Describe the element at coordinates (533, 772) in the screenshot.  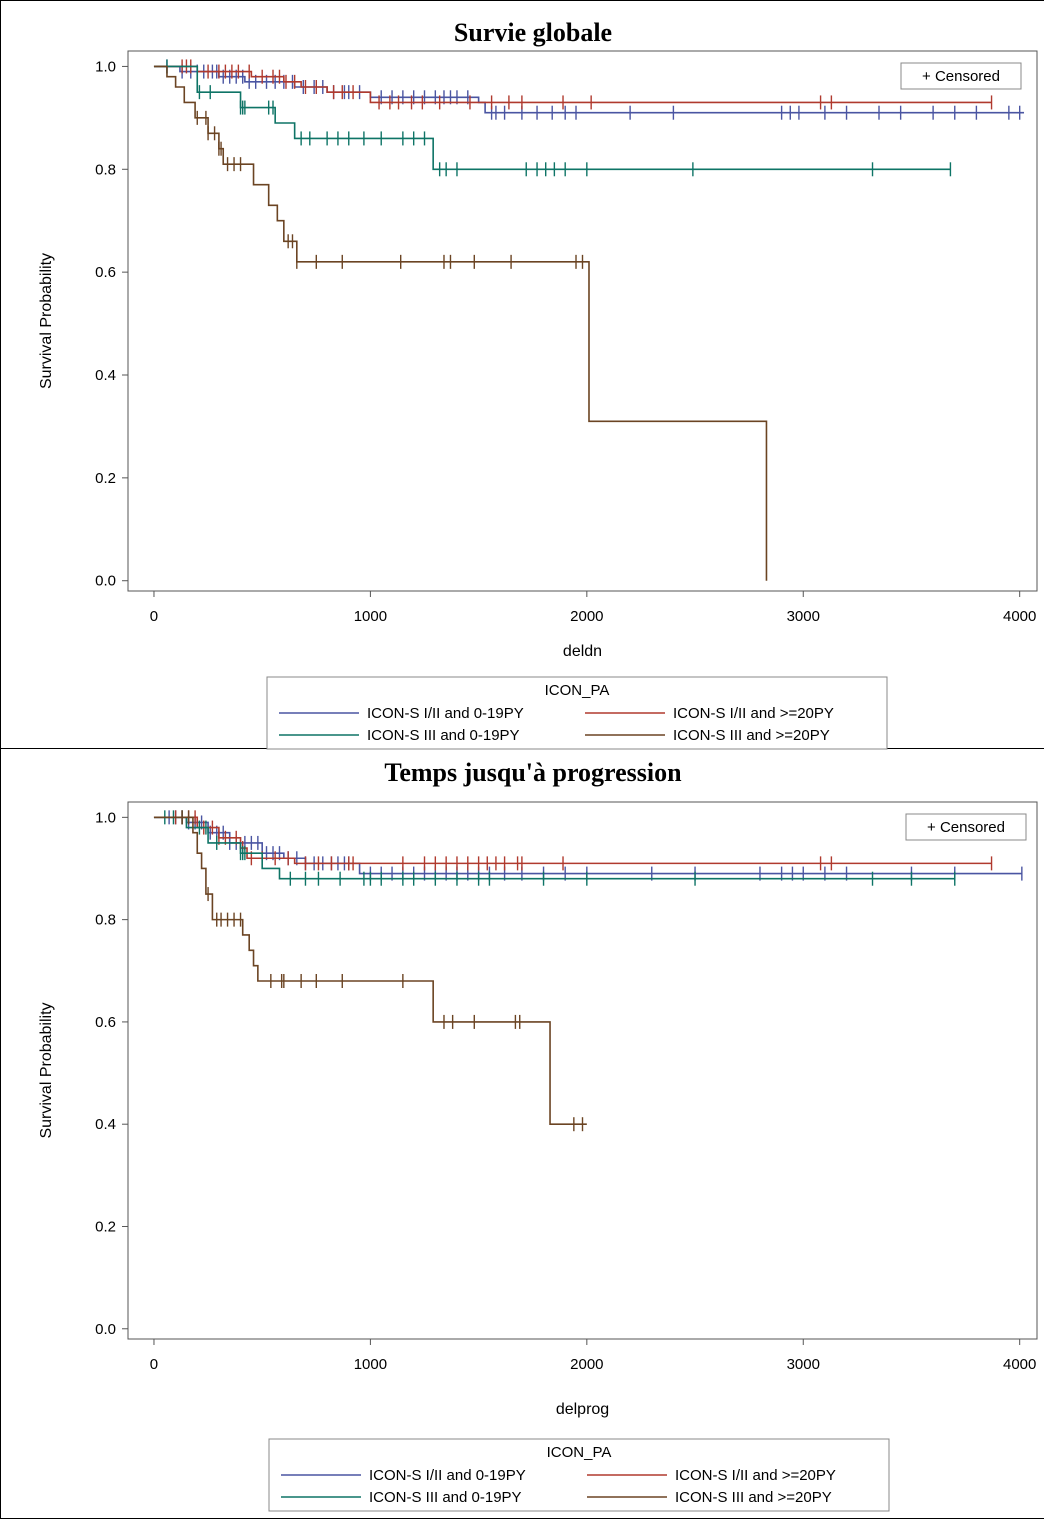
I see `chart-title: Temps jusqu'à progression` at that location.